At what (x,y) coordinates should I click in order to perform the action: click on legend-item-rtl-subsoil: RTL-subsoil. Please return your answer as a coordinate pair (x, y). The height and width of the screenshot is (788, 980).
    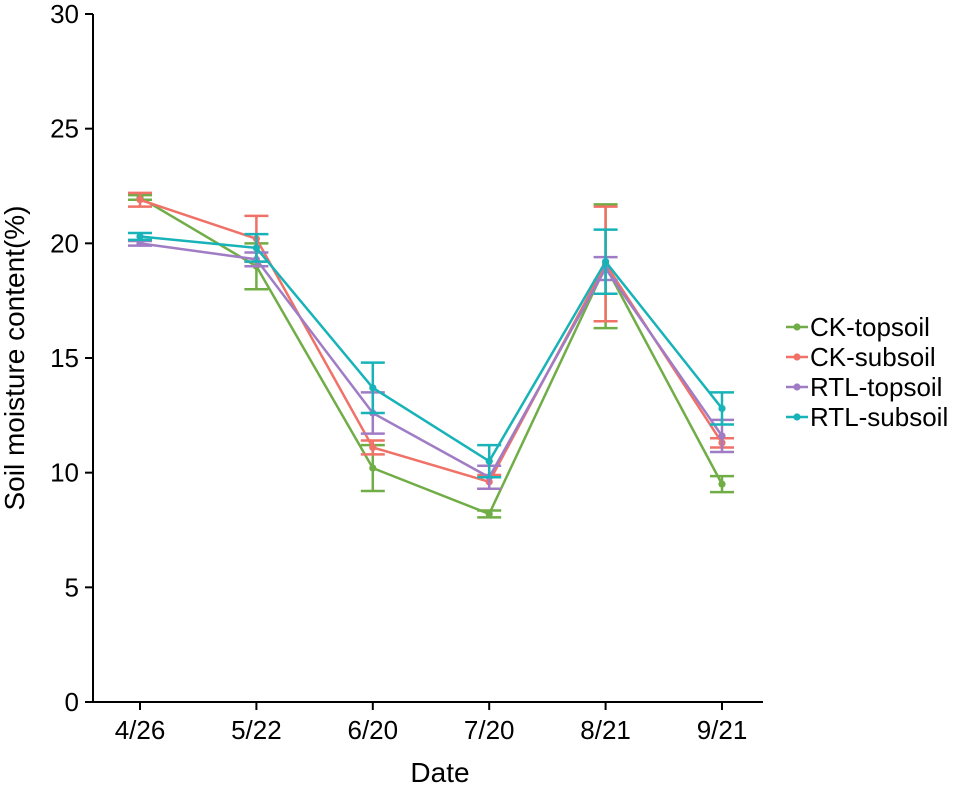
    Looking at the image, I should click on (867, 417).